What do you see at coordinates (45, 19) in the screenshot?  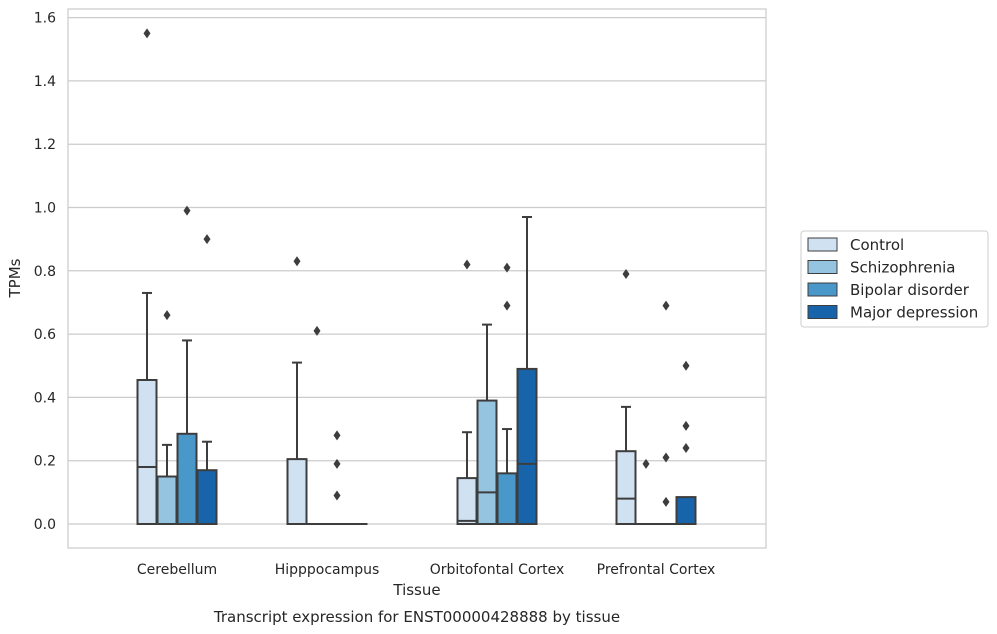 I see `y-tick-label: 1.6` at bounding box center [45, 19].